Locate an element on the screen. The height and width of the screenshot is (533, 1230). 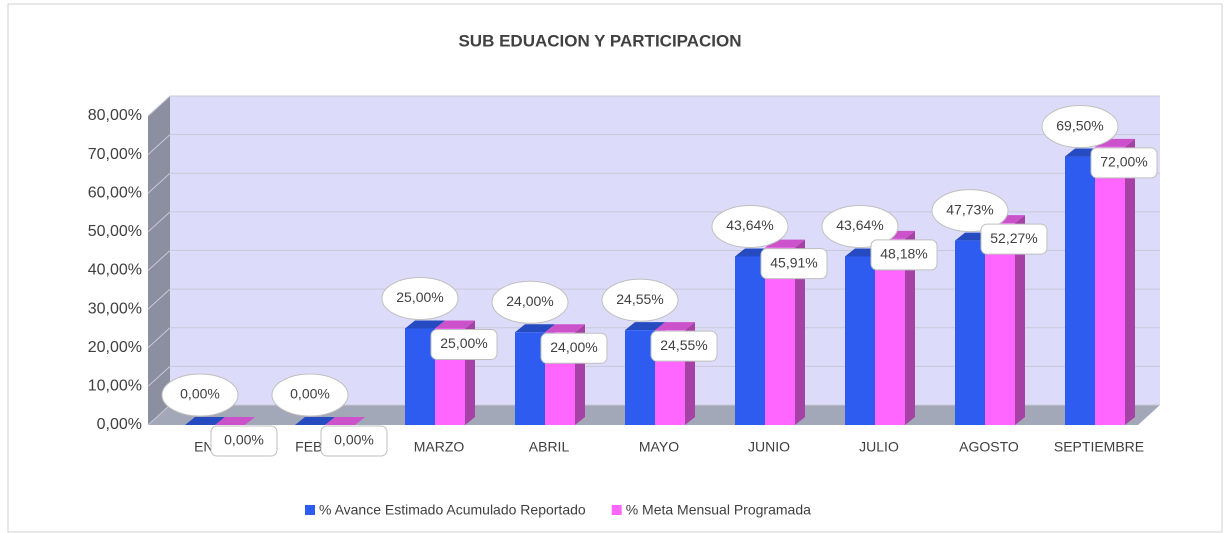
data-label: 72,00% is located at coordinates (1123, 162).